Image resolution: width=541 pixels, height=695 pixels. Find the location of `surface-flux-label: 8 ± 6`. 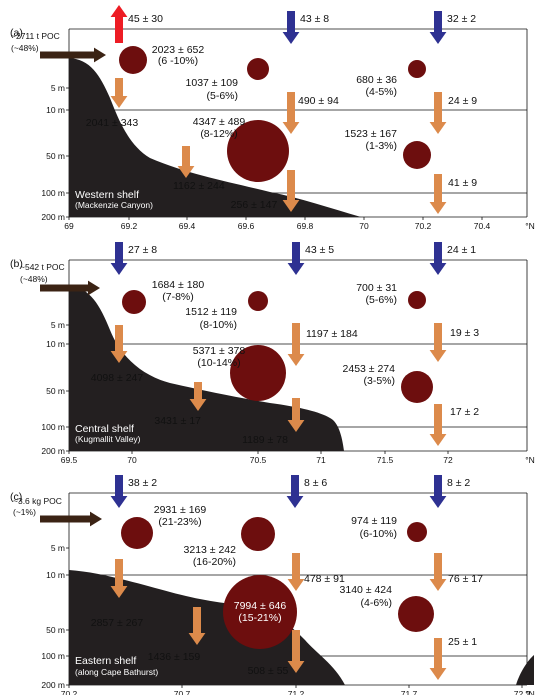

surface-flux-label: 8 ± 6 is located at coordinates (315, 483).